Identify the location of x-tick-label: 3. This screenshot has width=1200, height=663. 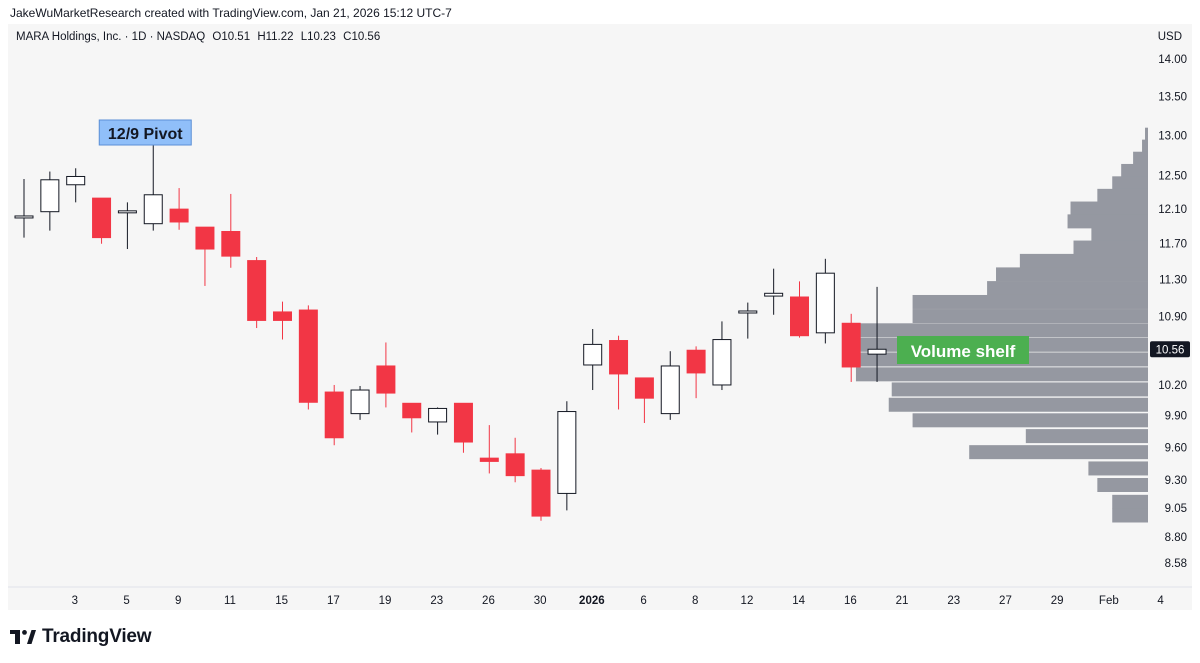
(75, 601).